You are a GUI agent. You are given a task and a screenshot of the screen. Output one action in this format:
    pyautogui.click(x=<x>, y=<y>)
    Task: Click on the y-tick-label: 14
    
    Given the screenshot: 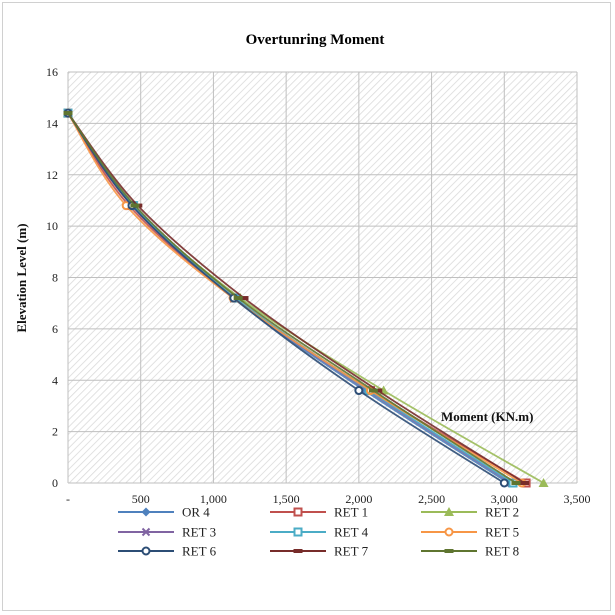 What is the action you would take?
    pyautogui.click(x=52, y=123)
    